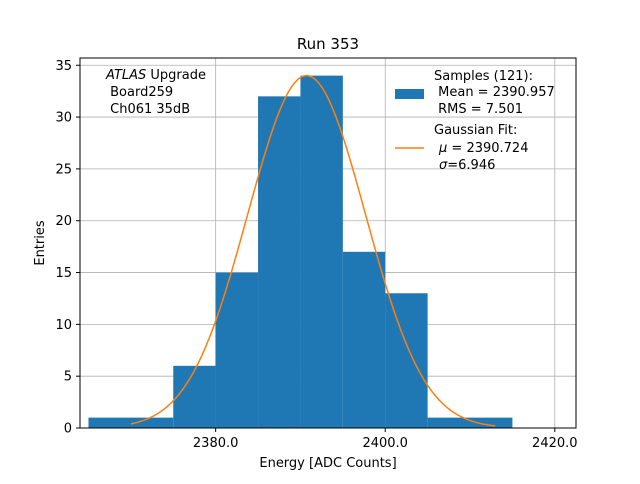 The width and height of the screenshot is (640, 484). Describe the element at coordinates (63, 325) in the screenshot. I see `y-tick-label: 10` at that location.